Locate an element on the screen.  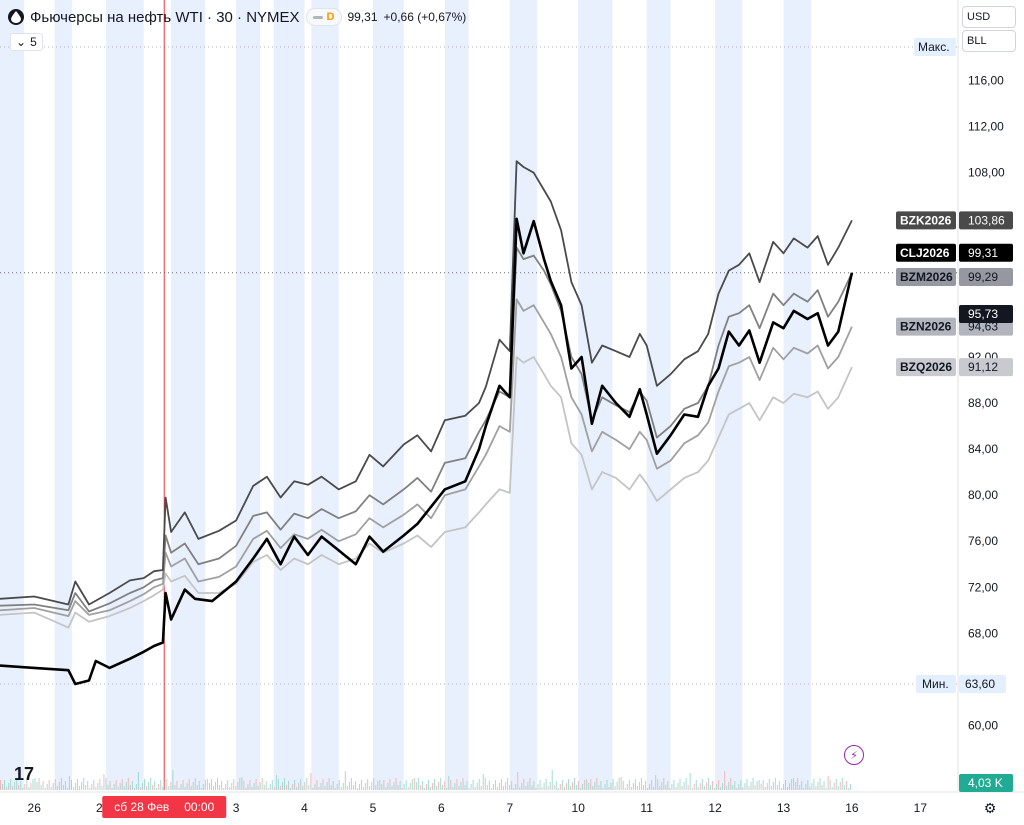
oil-drop-icon is located at coordinates (16, 17).